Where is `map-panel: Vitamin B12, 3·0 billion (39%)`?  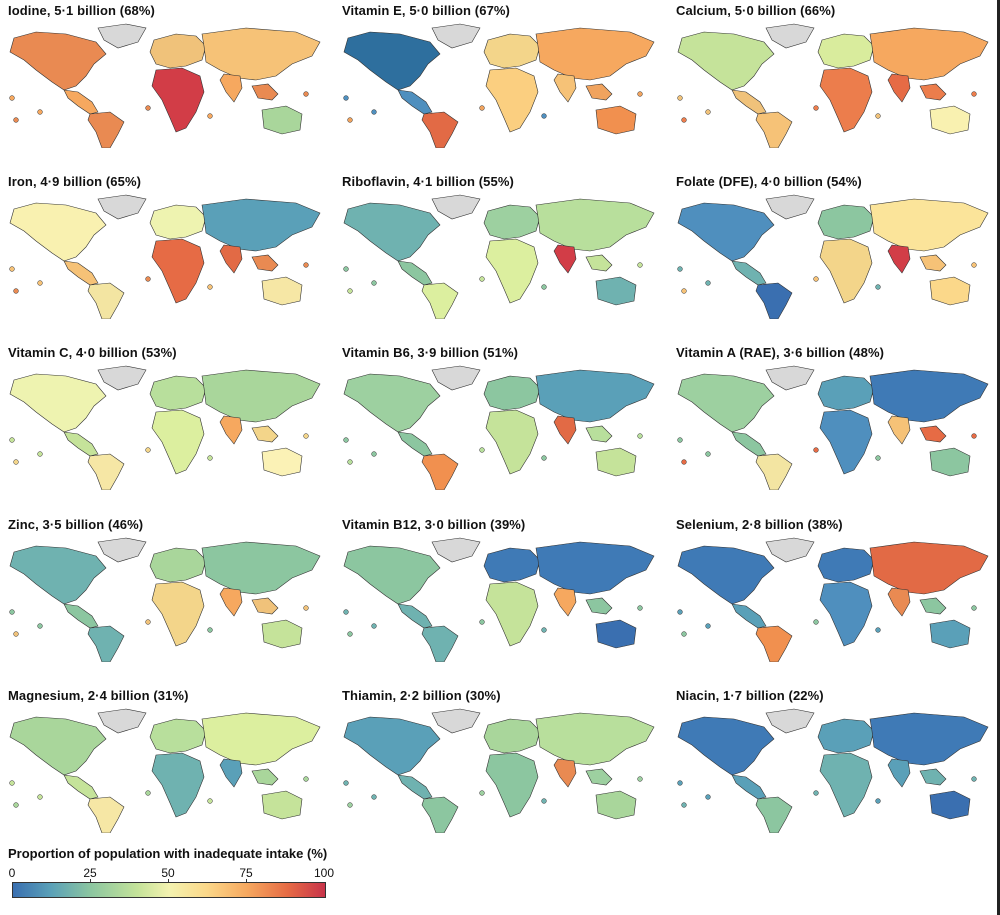 map-panel: Vitamin B12, 3·0 billion (39%) is located at coordinates (499, 598).